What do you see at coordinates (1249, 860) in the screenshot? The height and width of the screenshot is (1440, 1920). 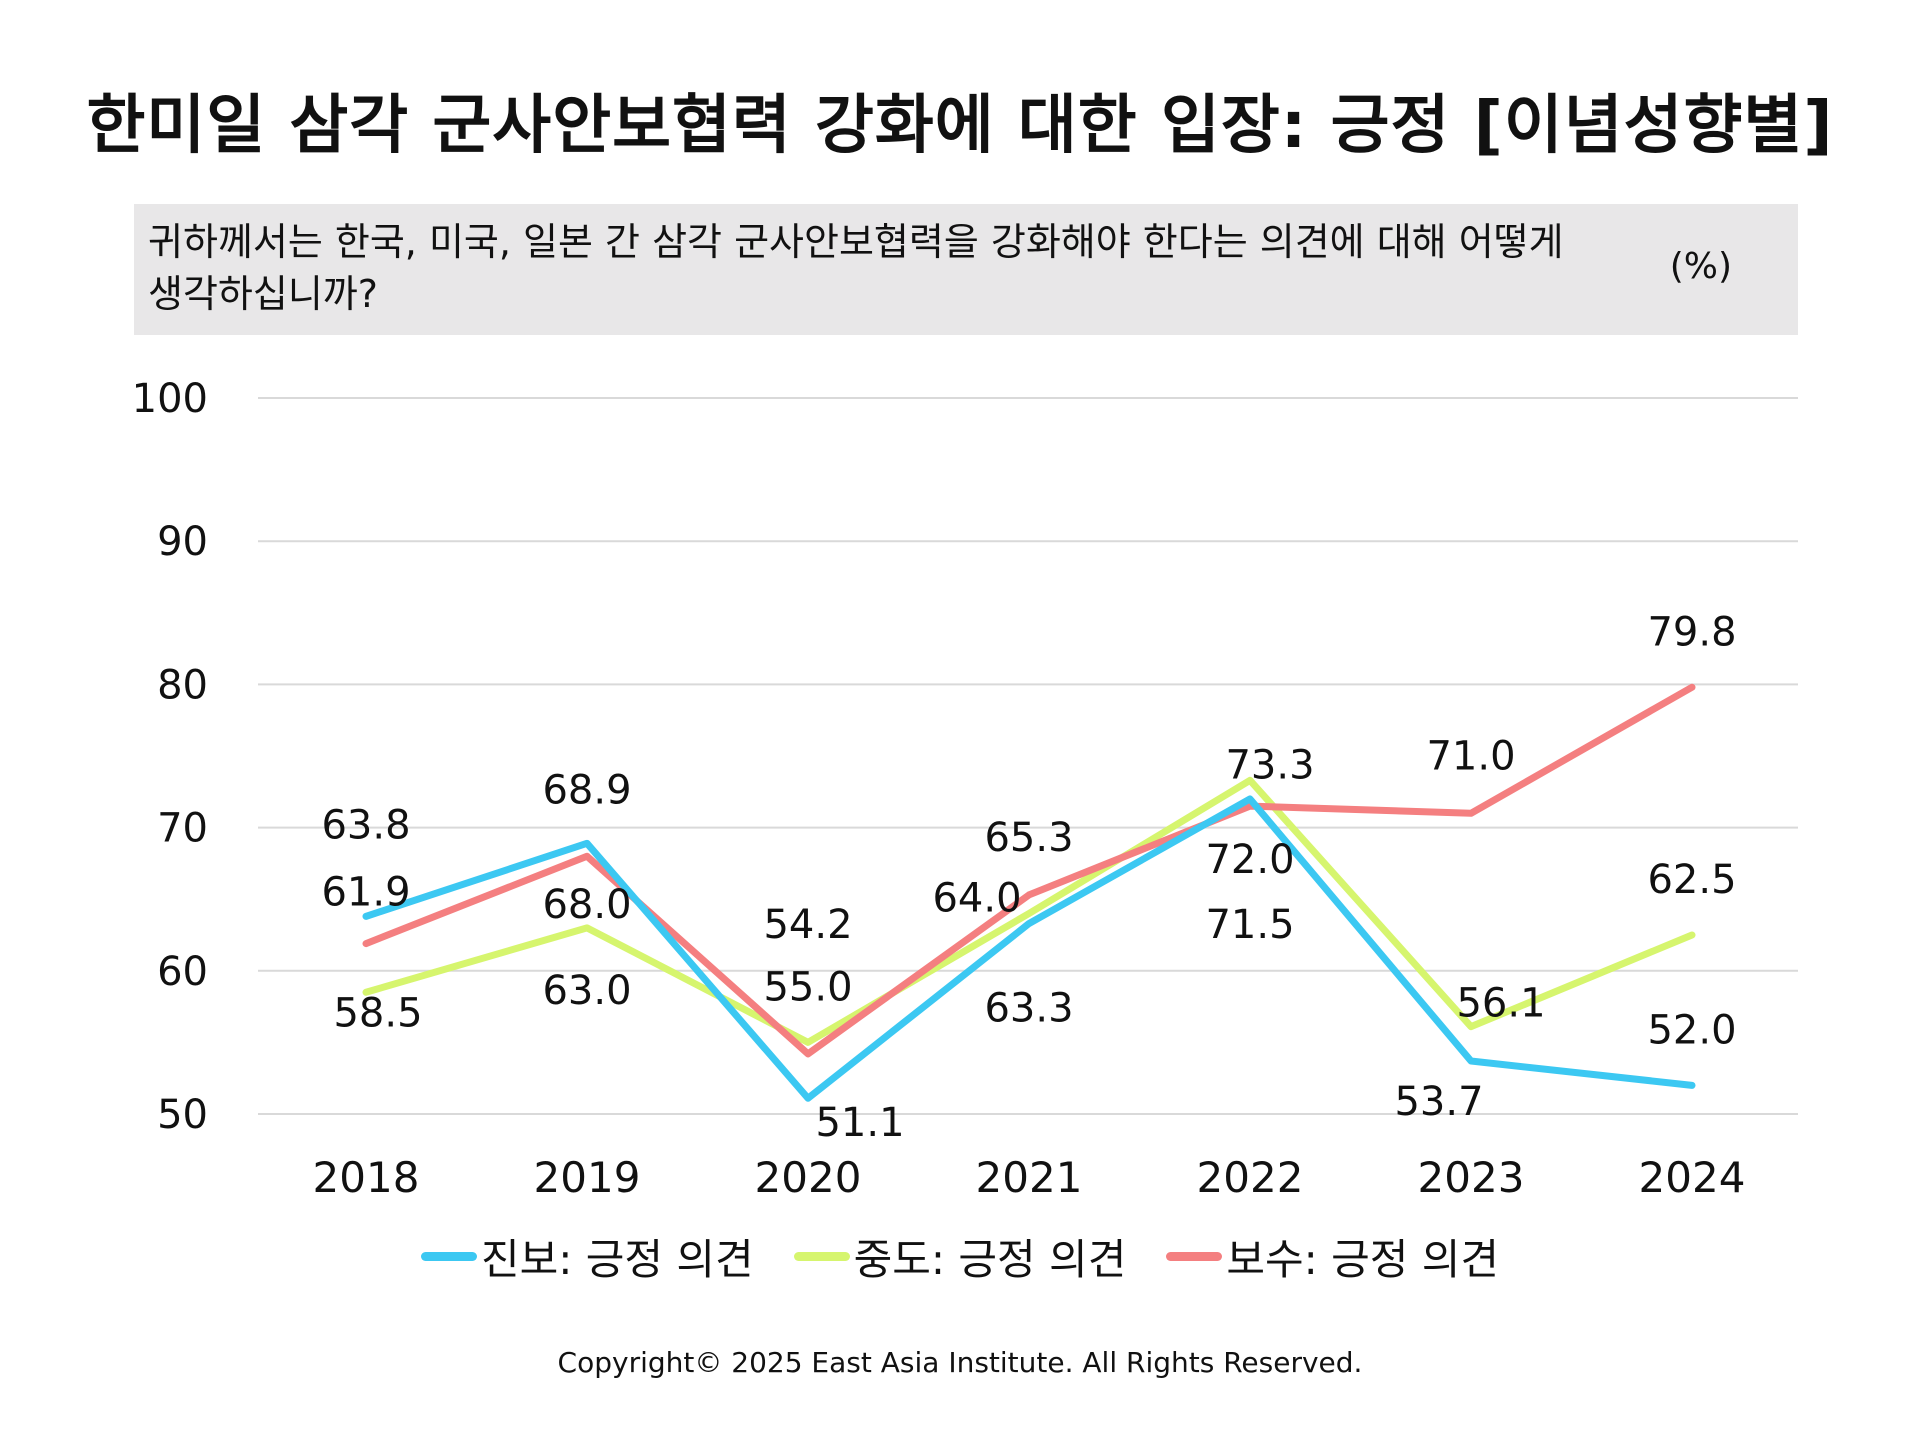 I see `data-label: 72.0` at bounding box center [1249, 860].